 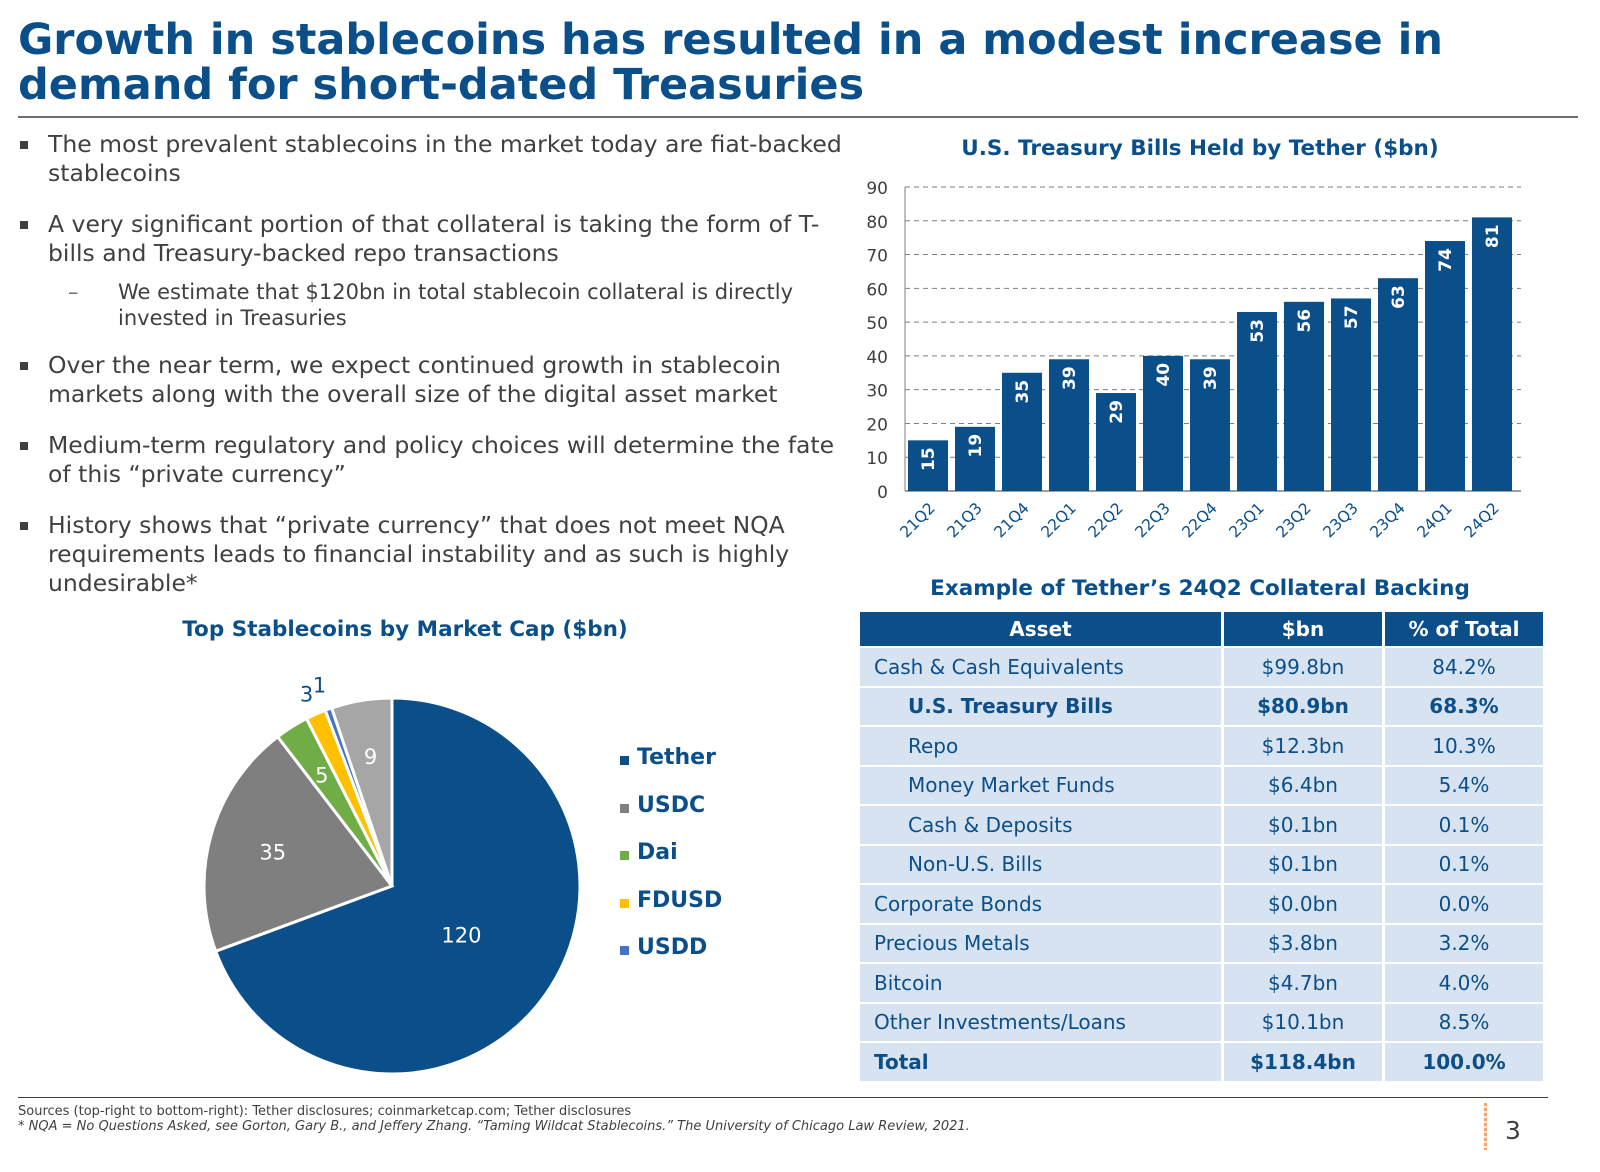 I want to click on bar-data-label: 40, so click(x=1164, y=375).